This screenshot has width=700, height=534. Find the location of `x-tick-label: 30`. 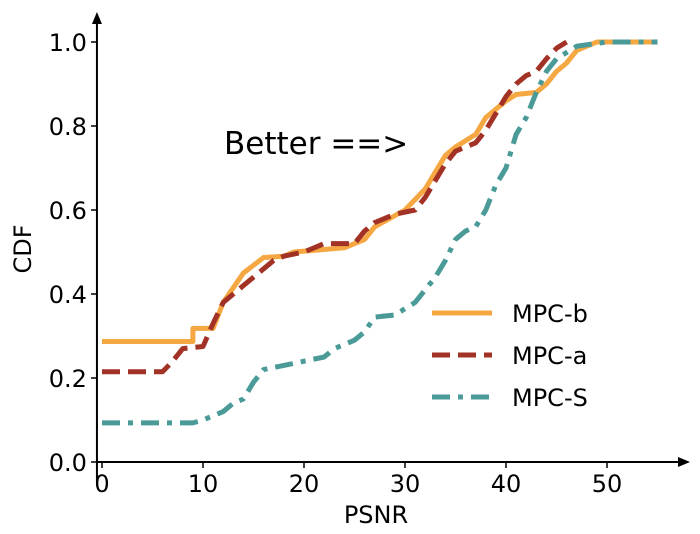

x-tick-label: 30 is located at coordinates (405, 484).